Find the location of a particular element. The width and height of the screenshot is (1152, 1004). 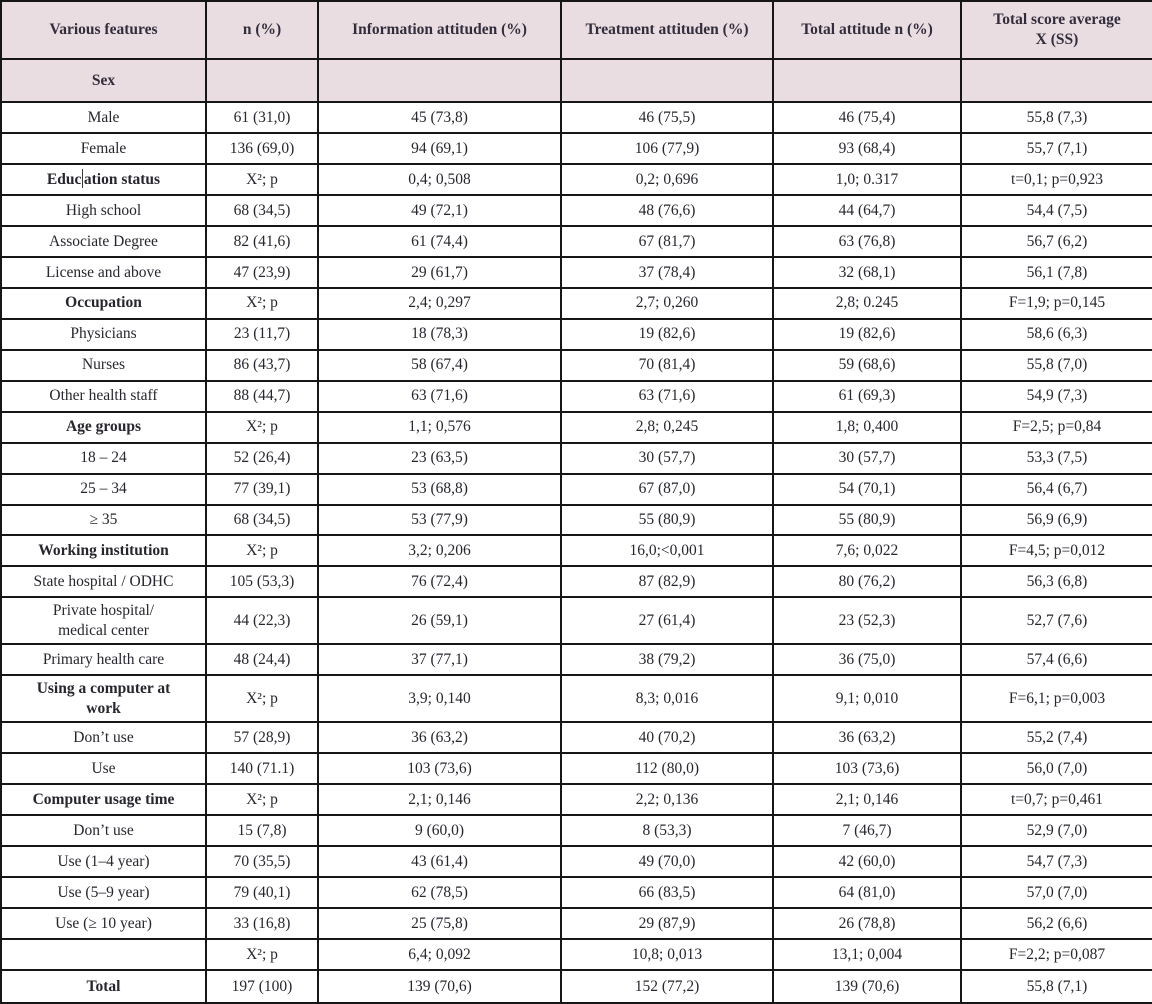

column-header-treatment-attitude: Treatment attituden (%) is located at coordinates (667, 30).